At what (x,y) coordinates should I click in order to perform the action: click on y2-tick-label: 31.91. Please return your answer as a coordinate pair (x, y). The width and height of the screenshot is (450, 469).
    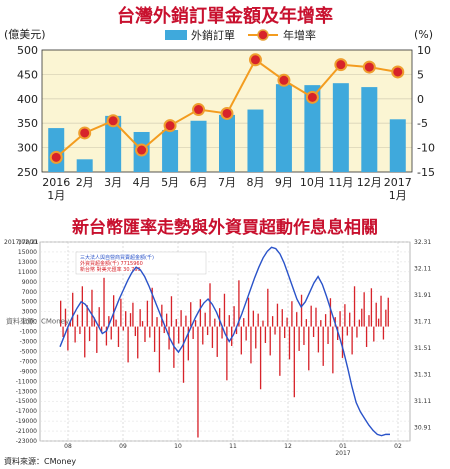
    Looking at the image, I should click on (422, 295).